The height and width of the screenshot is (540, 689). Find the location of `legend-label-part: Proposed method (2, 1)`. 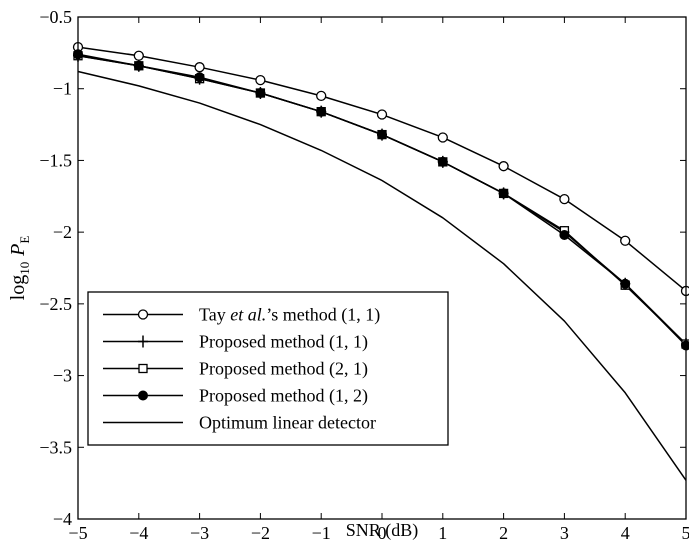

legend-label-part: Proposed method (2, 1) is located at coordinates (283, 369).